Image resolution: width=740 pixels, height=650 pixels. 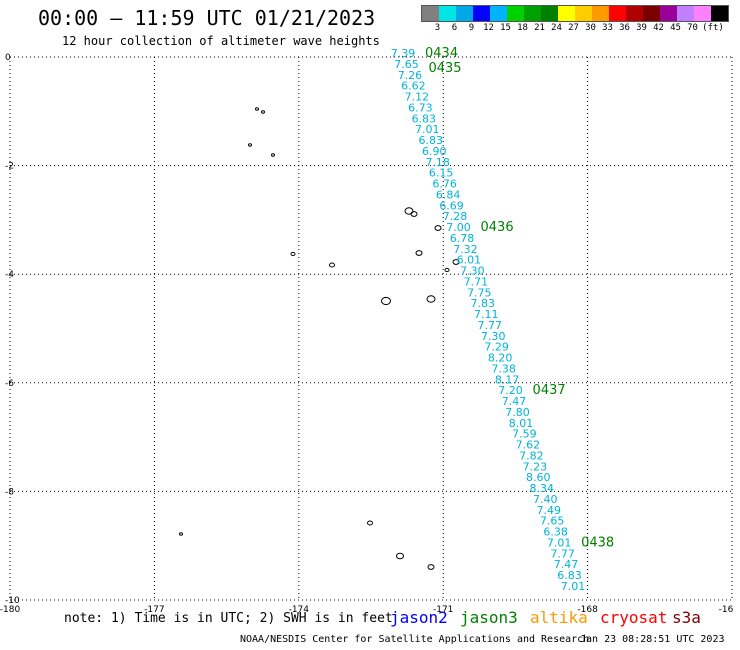 What do you see at coordinates (517, 412) in the screenshot?
I see `swh-value-label: 7.80` at bounding box center [517, 412].